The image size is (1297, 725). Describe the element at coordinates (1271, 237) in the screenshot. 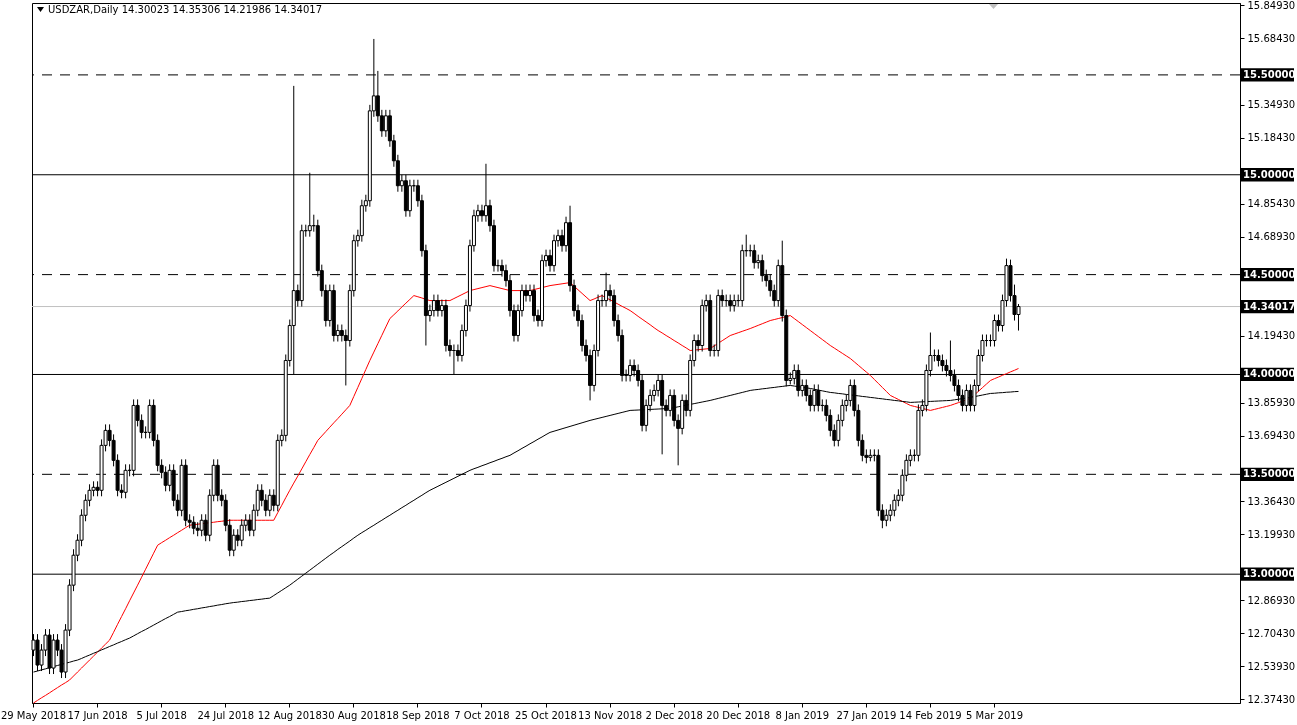

I see `y-tick-label: 14.68930` at that location.